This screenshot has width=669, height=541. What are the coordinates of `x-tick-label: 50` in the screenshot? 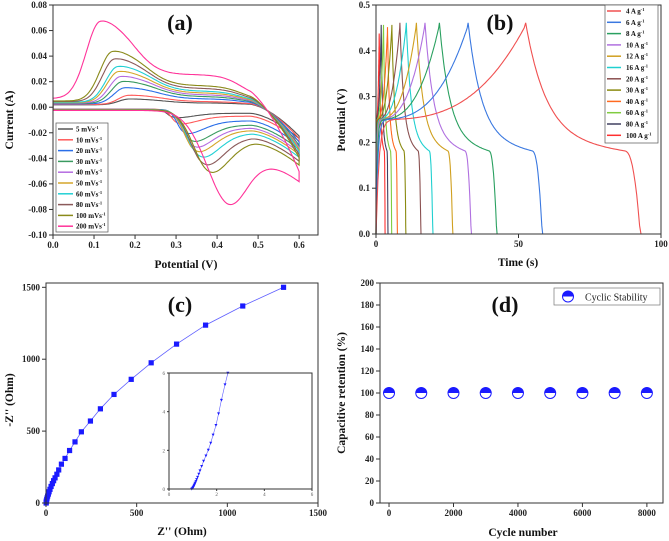 It's located at (519, 244).